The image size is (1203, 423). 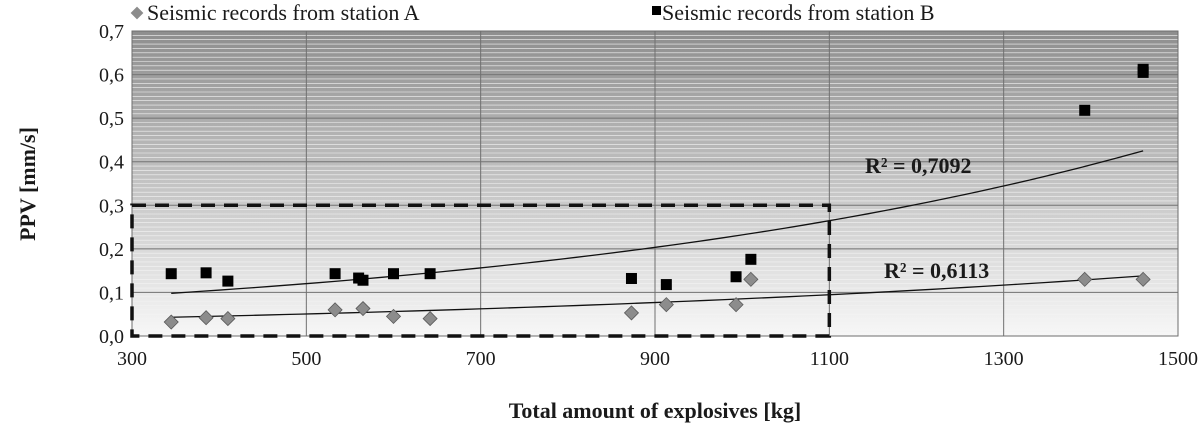 I want to click on y-tick-label: 0,5, so click(x=111, y=119).